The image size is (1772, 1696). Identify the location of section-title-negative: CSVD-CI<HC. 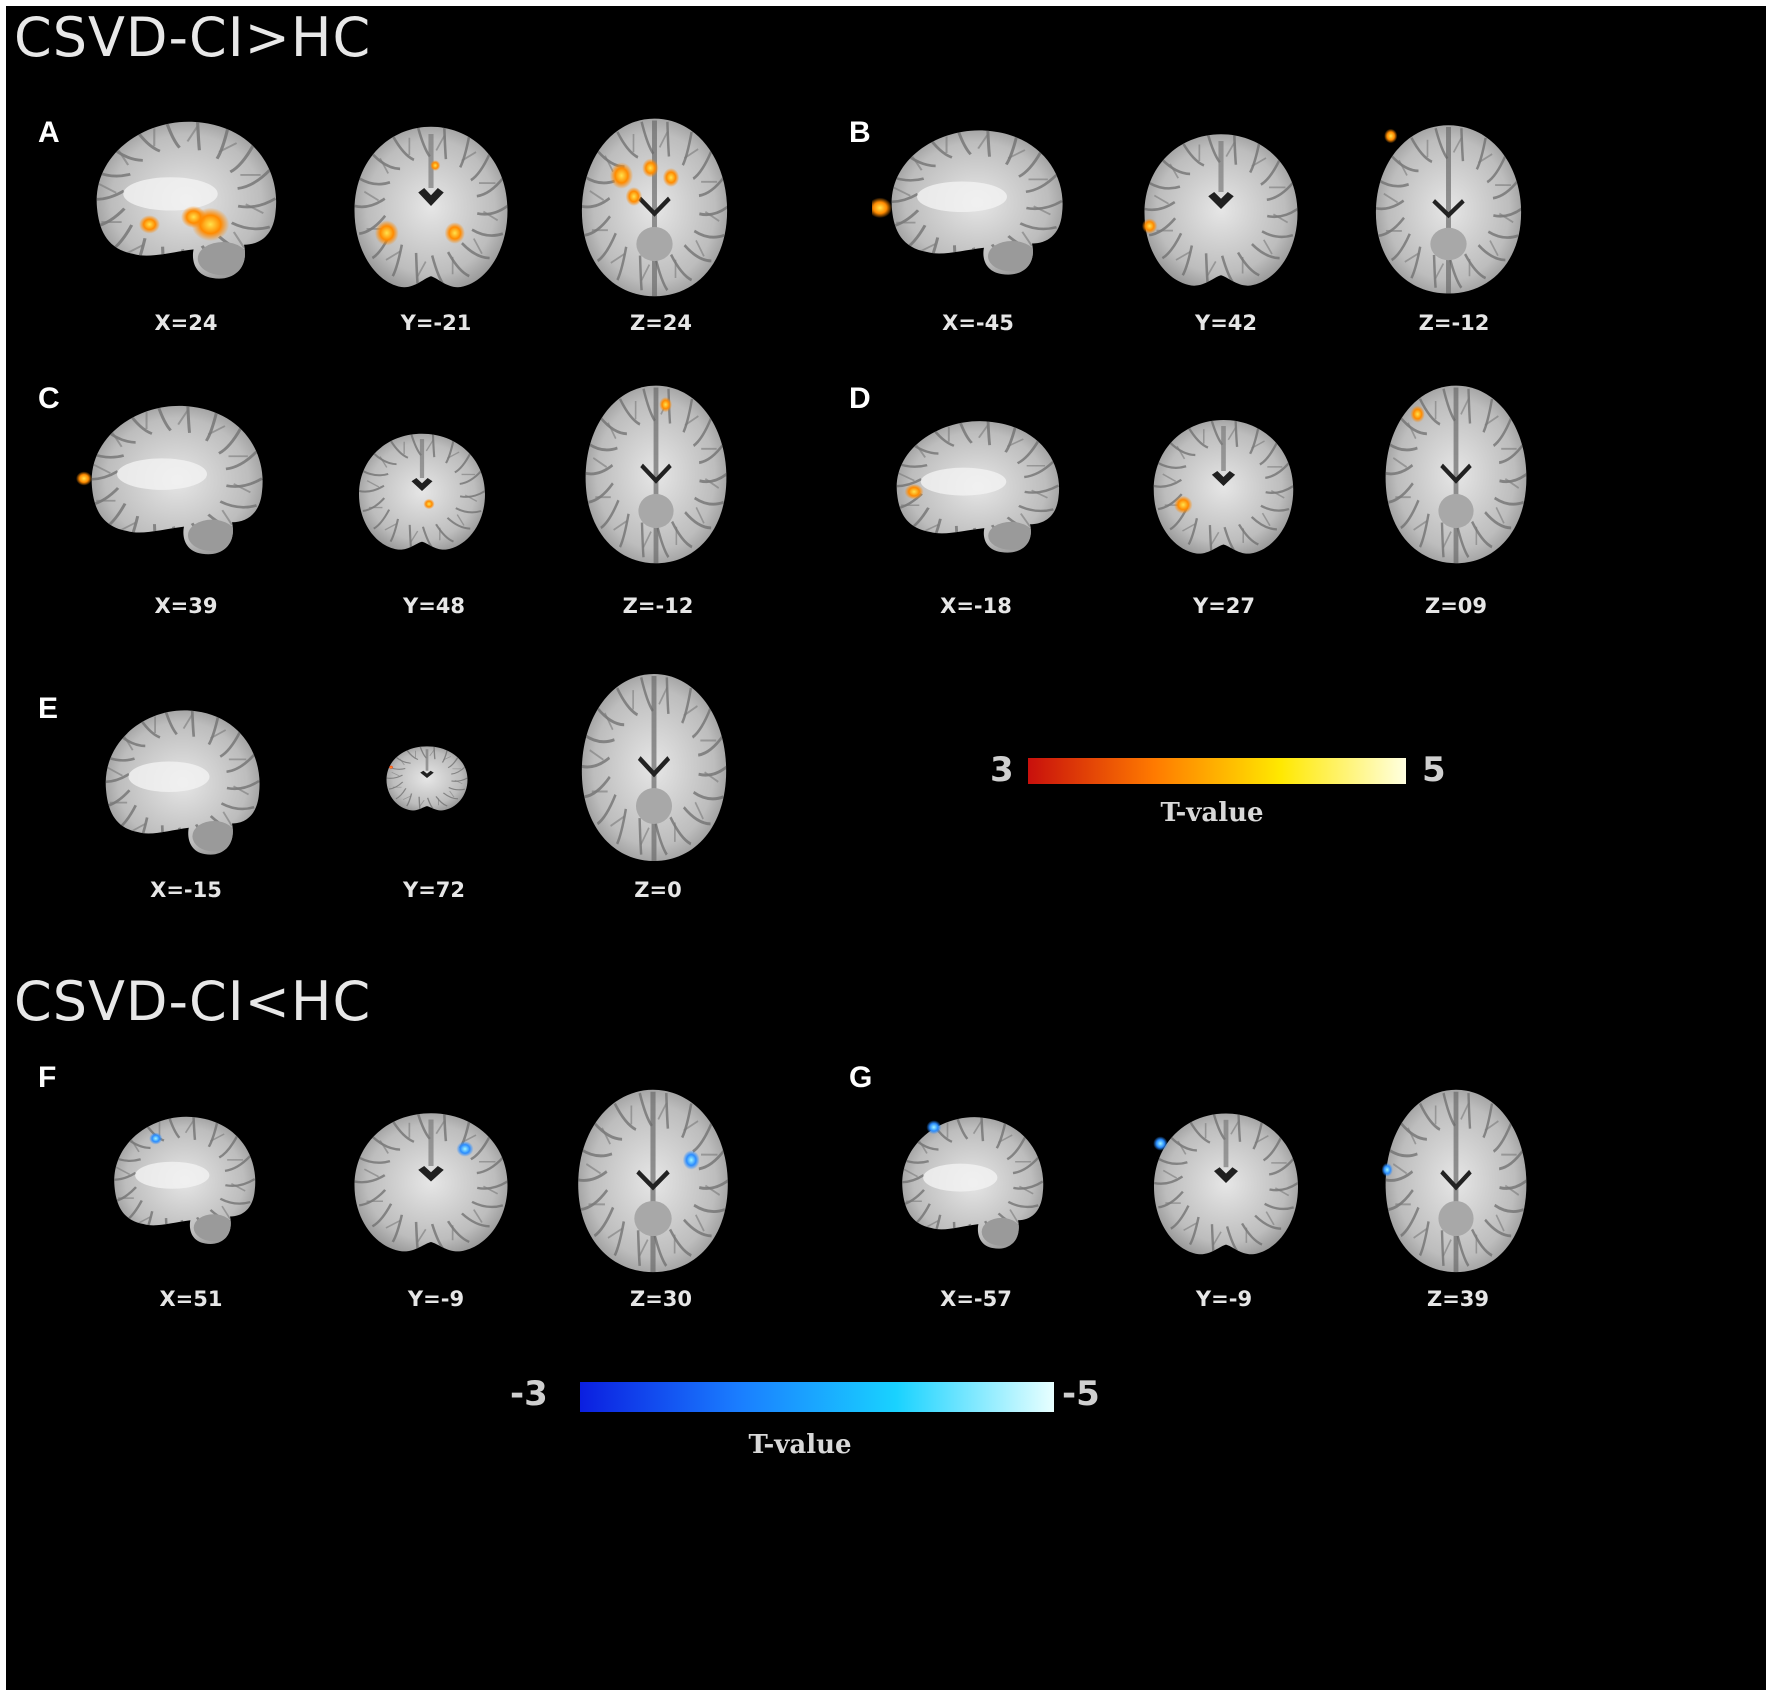
(193, 1001).